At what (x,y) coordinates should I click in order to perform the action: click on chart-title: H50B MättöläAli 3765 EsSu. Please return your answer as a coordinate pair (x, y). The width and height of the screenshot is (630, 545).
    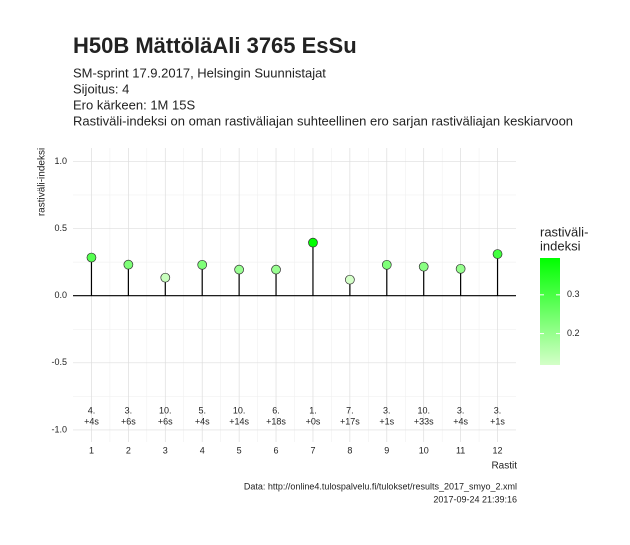
    Looking at the image, I should click on (215, 45).